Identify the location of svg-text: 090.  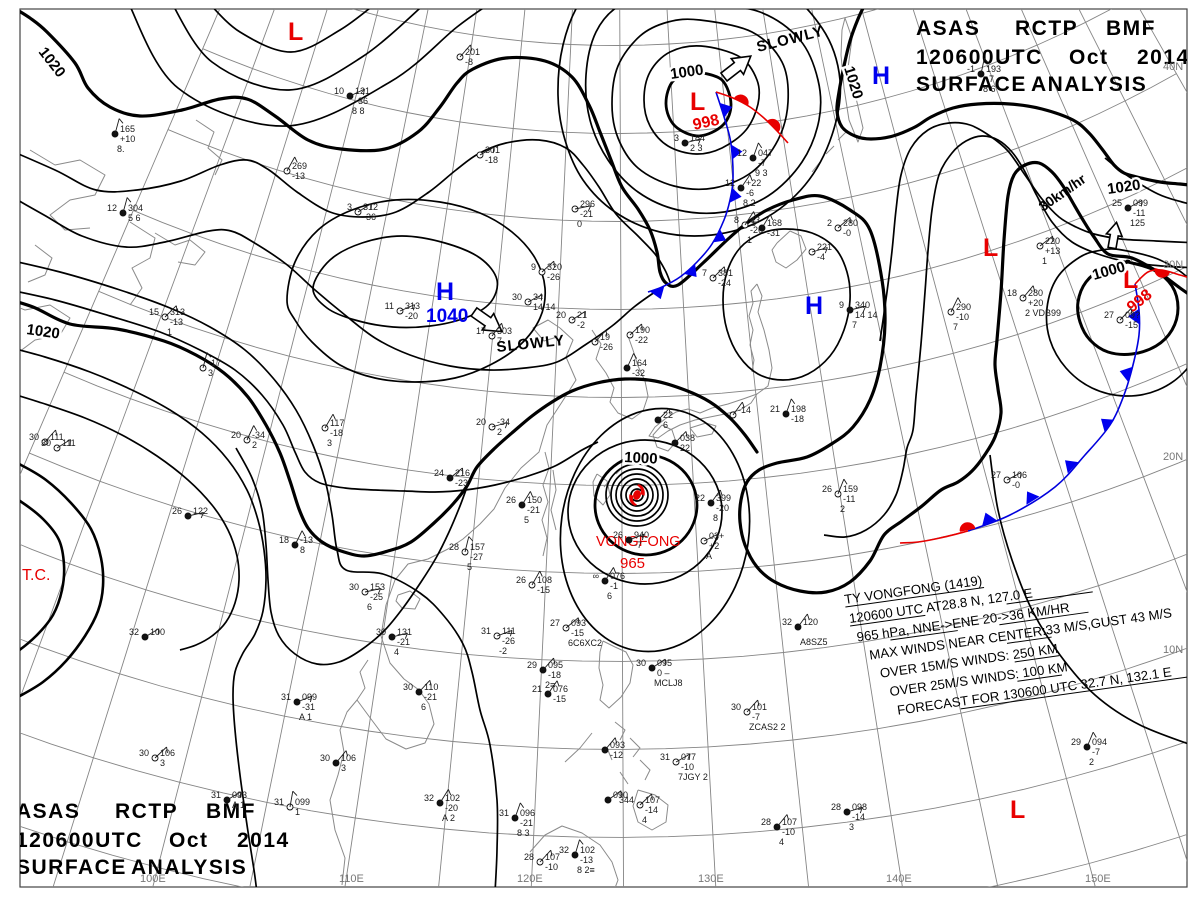
(620, 795).